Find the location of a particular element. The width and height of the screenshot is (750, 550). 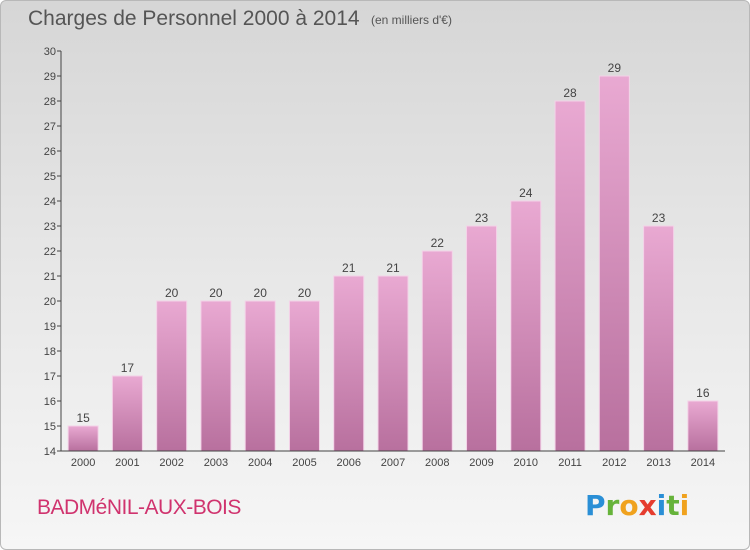

y-tick-label: 27 is located at coordinates (50, 127).